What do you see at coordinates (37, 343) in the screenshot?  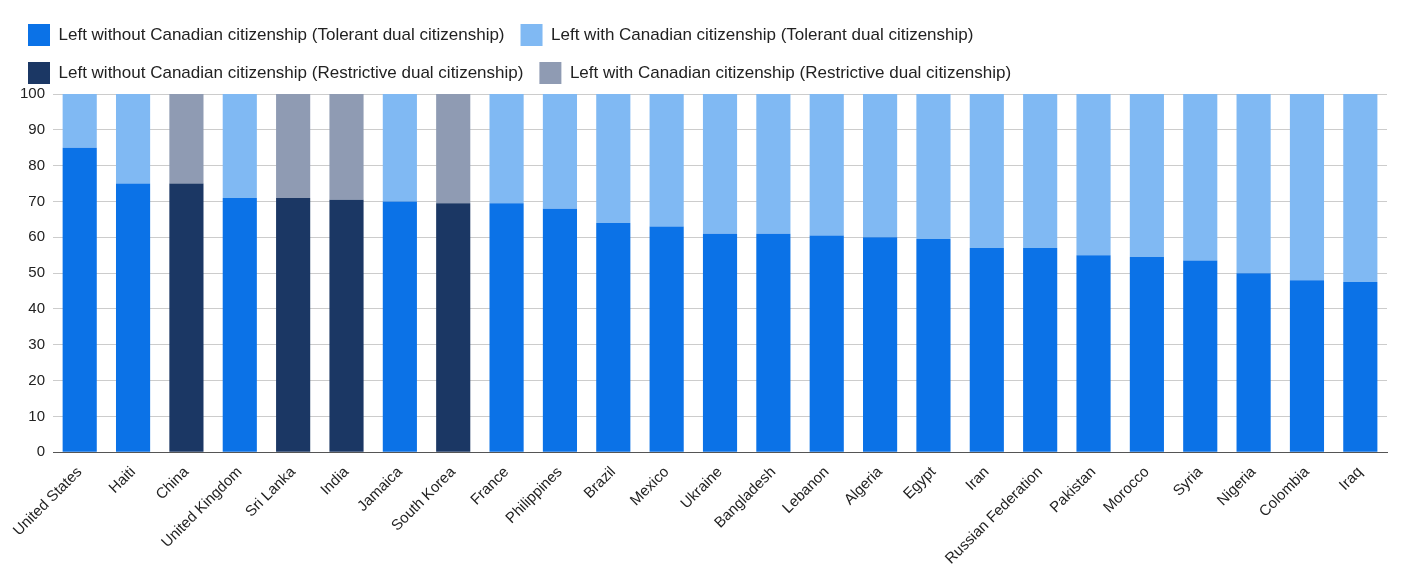 I see `y-tick-label: 30` at bounding box center [37, 343].